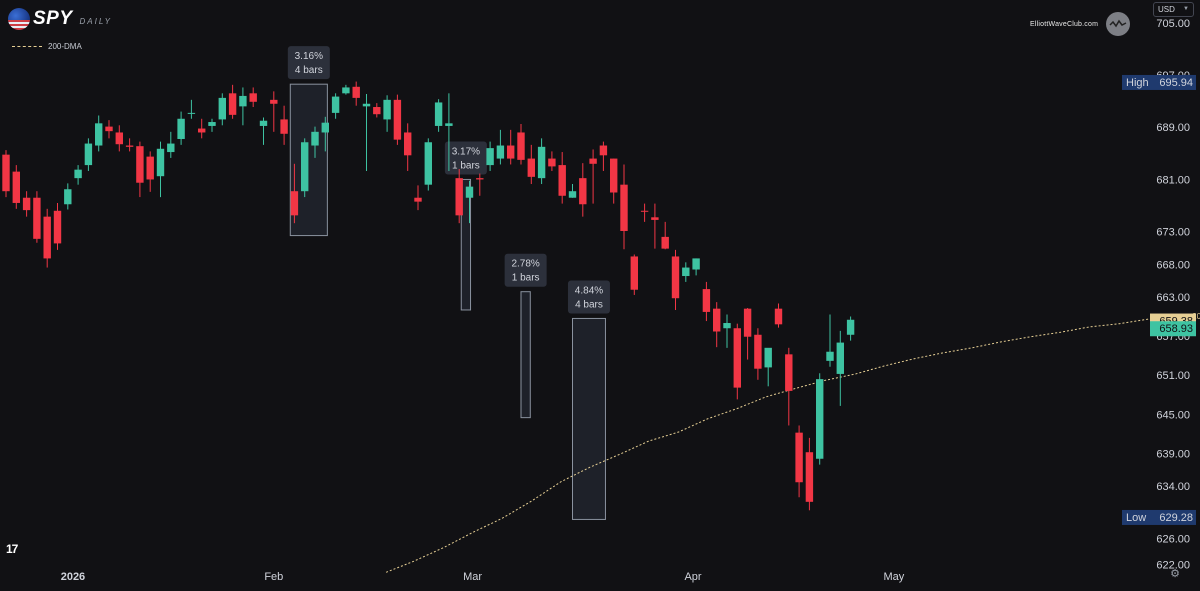 This screenshot has width=1200, height=591. I want to click on dma-line-label: 200-DMA, so click(1196, 316).